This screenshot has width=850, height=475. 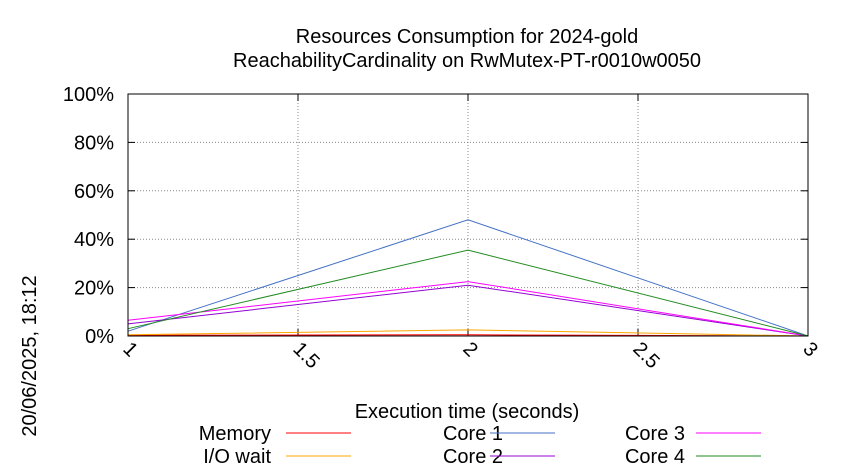 What do you see at coordinates (94, 143) in the screenshot?
I see `y-tick-label: 80%` at bounding box center [94, 143].